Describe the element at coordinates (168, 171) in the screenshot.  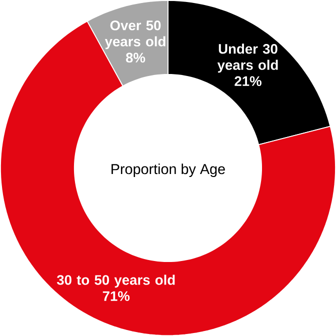
I see `text: Proportion by Age` at that location.